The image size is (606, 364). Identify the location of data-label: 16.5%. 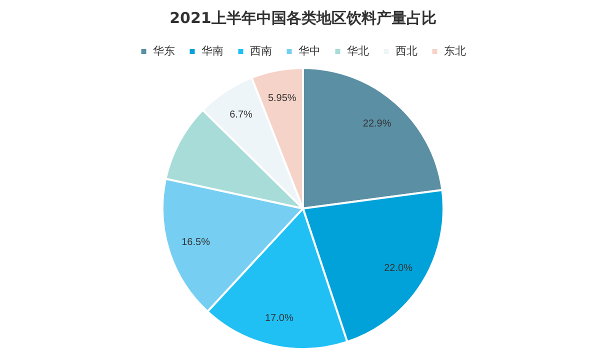
(196, 242).